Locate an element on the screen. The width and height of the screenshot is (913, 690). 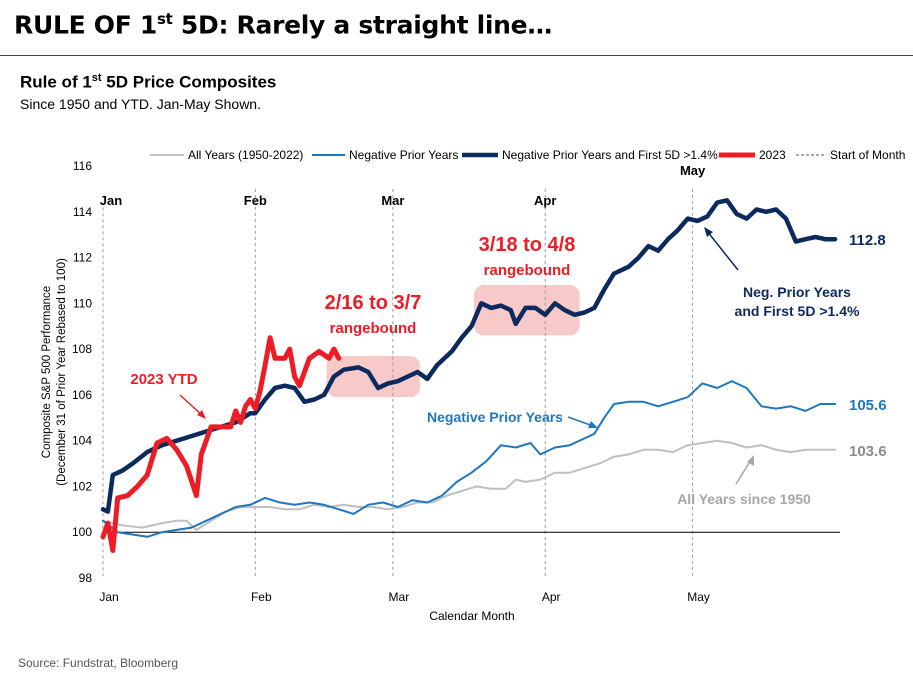
chart-title: Rule of 1st 5D Price Composites is located at coordinates (148, 82).